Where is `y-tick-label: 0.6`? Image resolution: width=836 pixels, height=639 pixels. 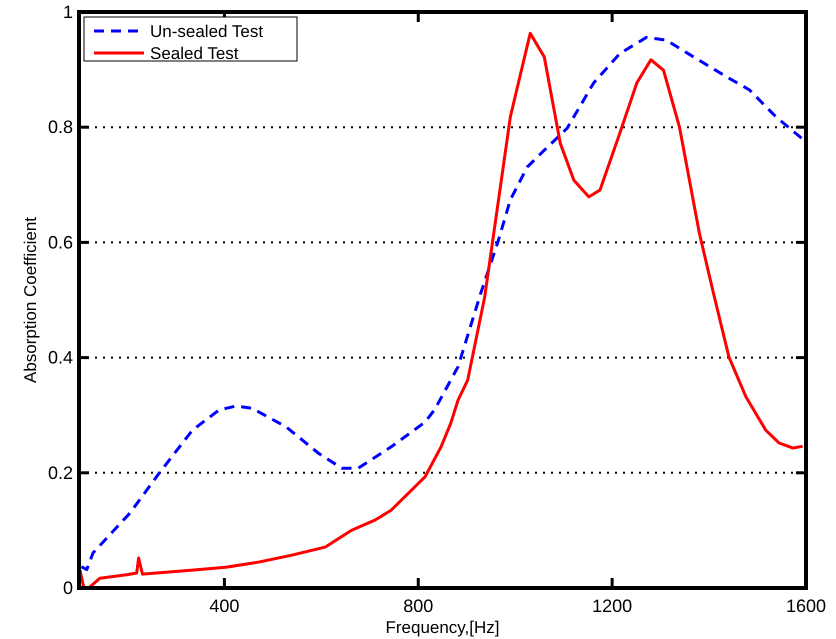
y-tick-label: 0.6 is located at coordinates (60, 242).